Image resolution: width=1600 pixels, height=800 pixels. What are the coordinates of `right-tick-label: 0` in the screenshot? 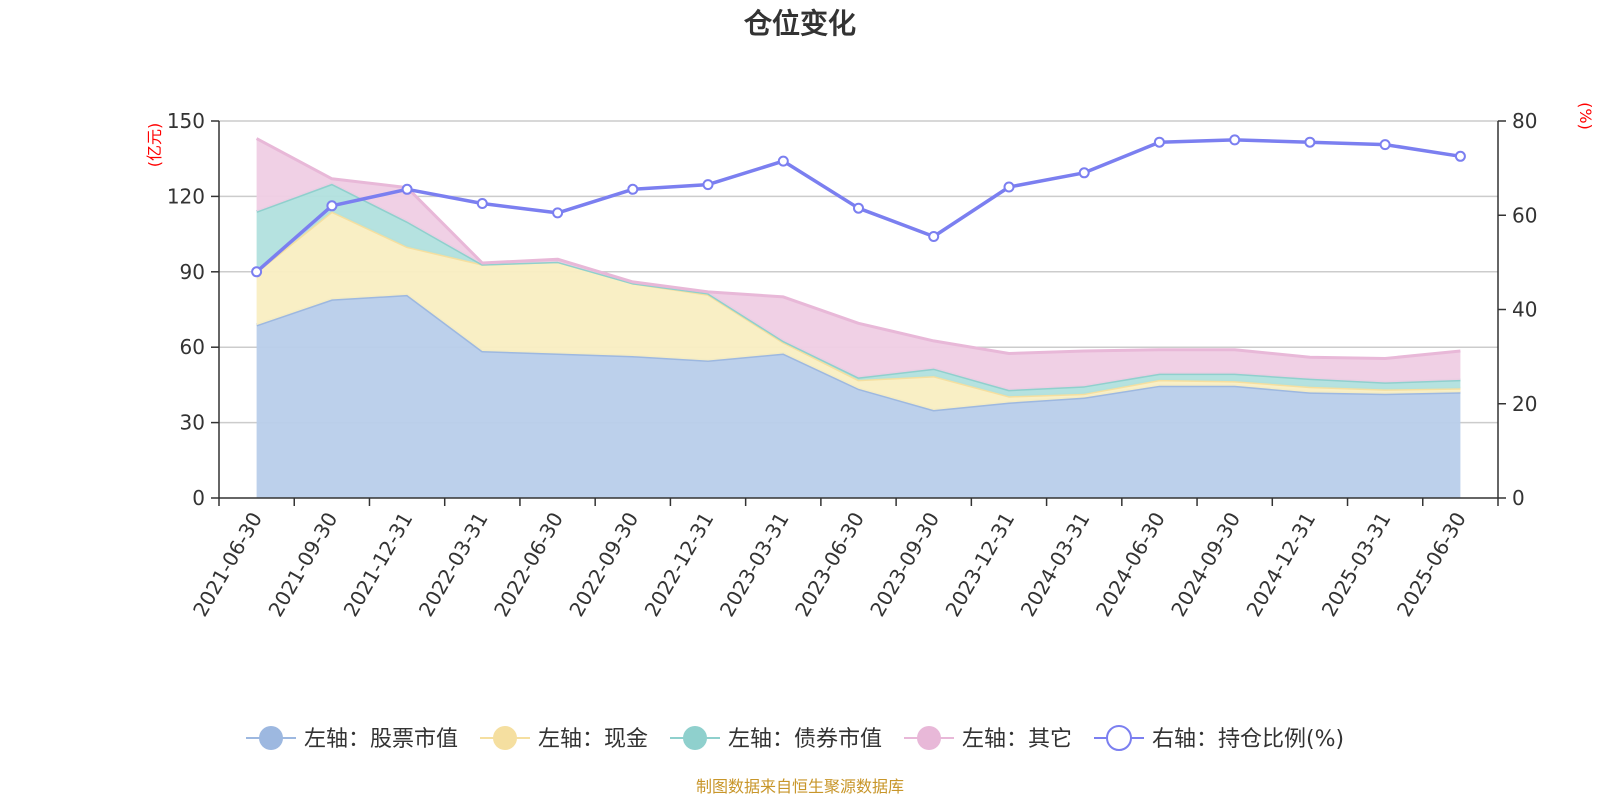 It's located at (1518, 498).